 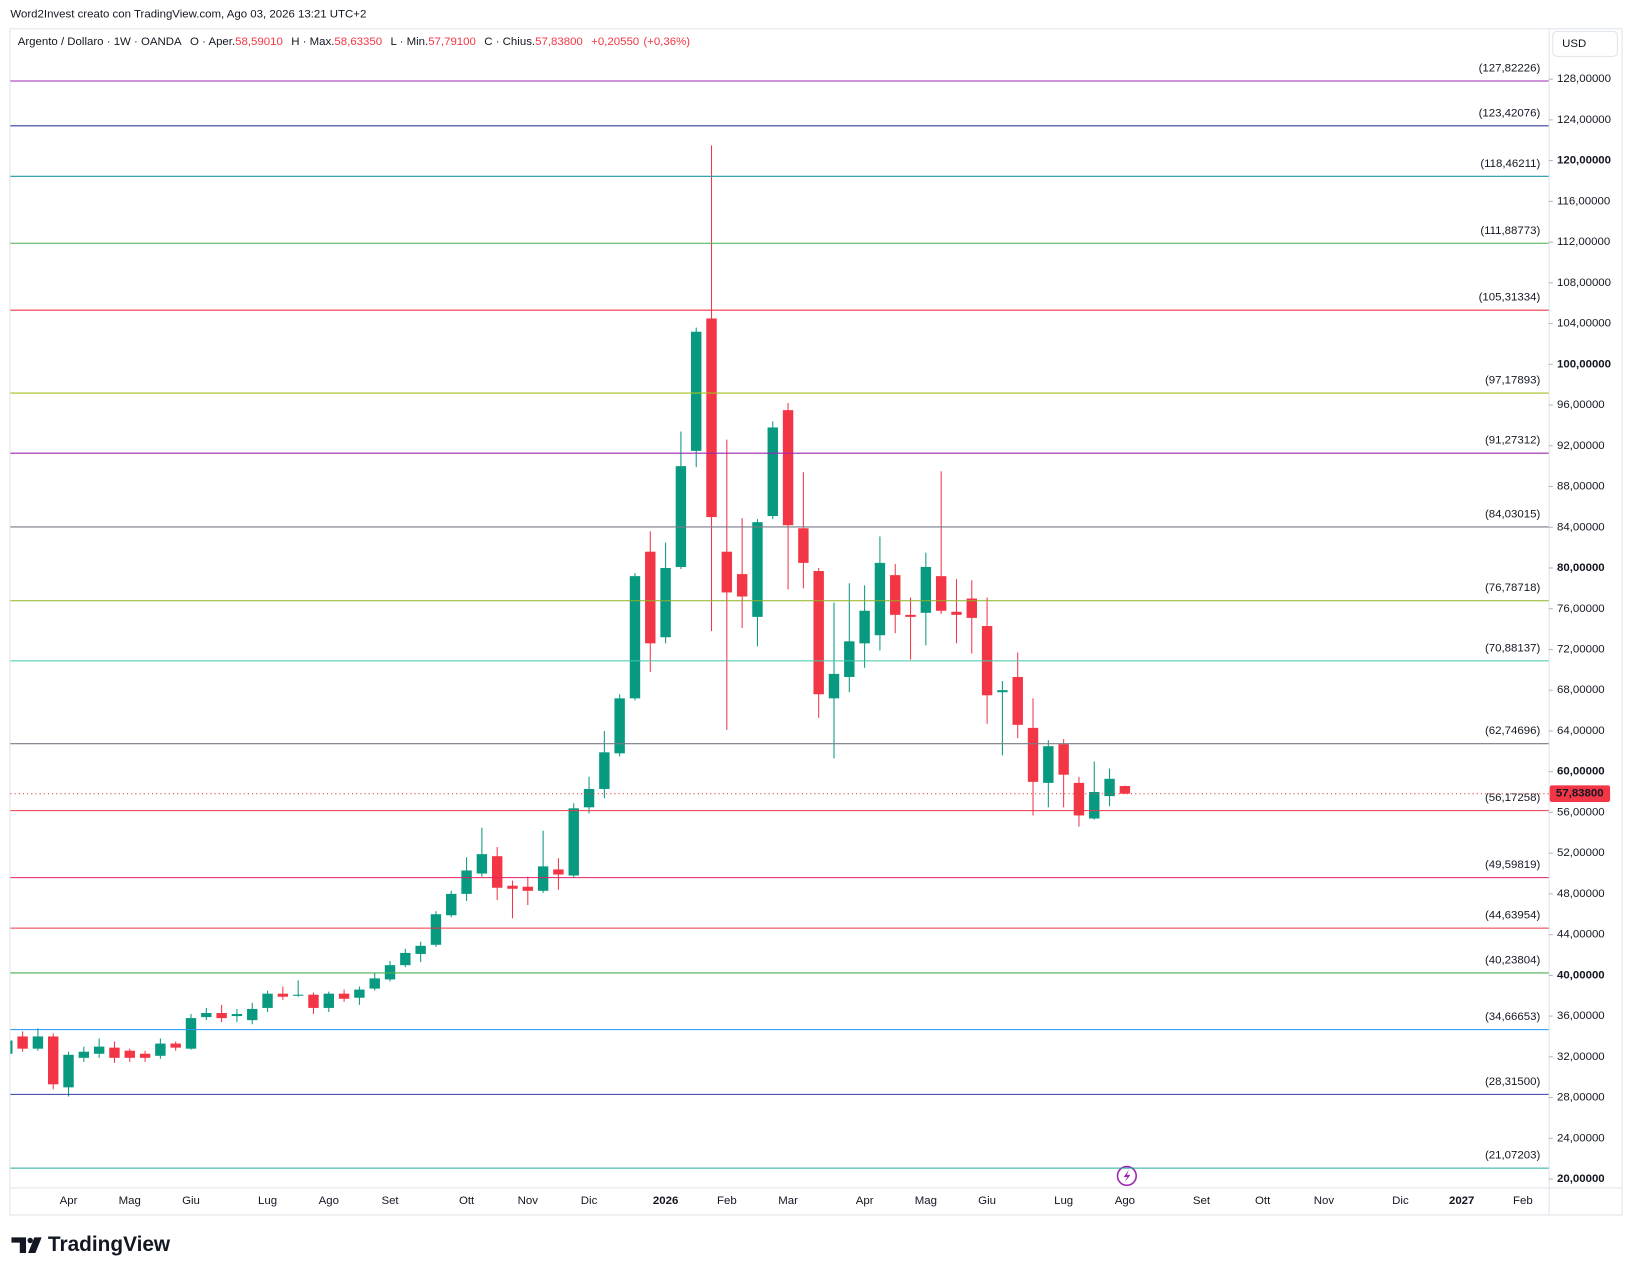 I want to click on currency-button, so click(x=1585, y=43).